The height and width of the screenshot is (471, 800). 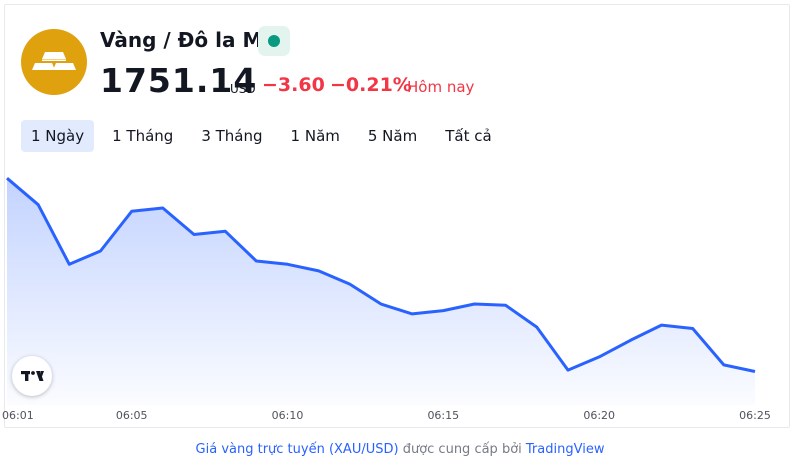 What do you see at coordinates (243, 89) in the screenshot?
I see `currency-label: USD` at bounding box center [243, 89].